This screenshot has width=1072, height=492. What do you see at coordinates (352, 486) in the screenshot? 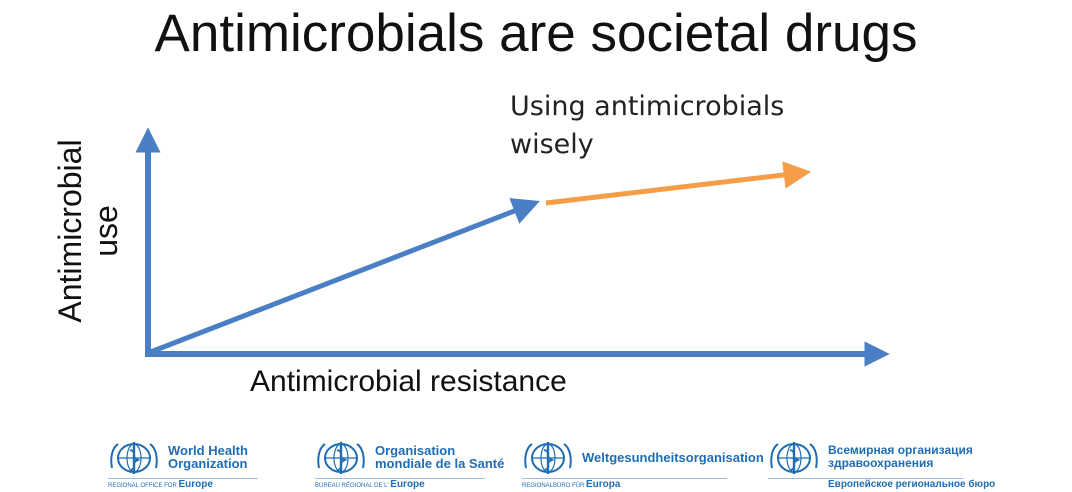
I see `region-prefix: BUREAU RÉGIONAL DE L'` at bounding box center [352, 486].